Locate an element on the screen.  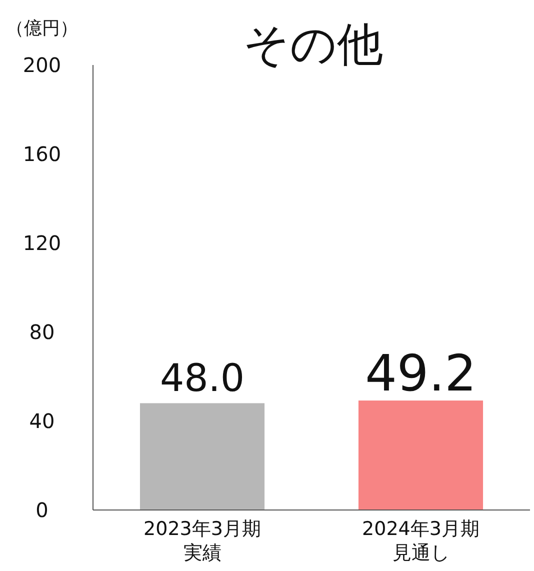
ytick: 0 is located at coordinates (42, 510).